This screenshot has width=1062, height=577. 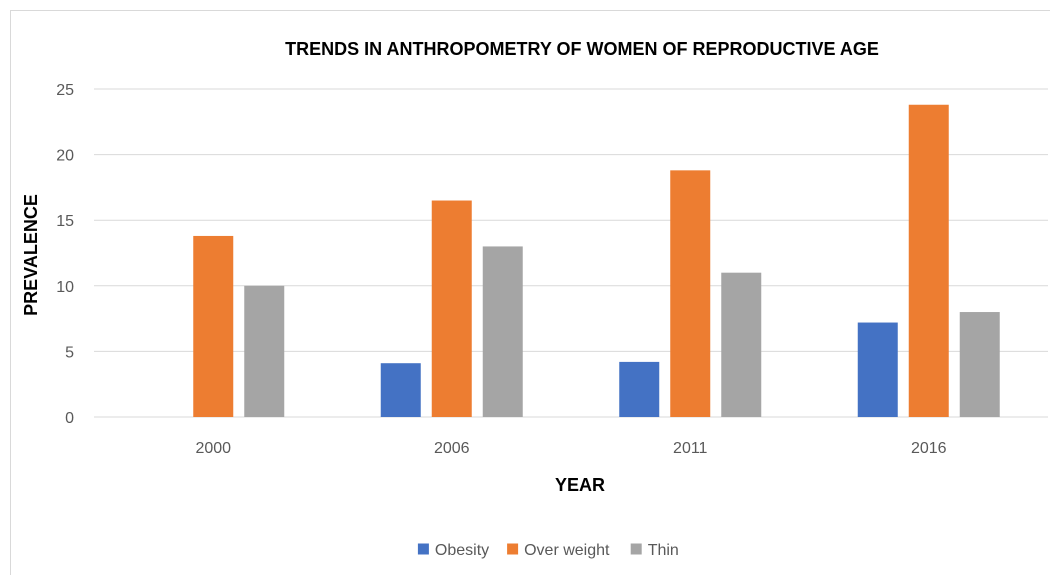 What do you see at coordinates (580, 485) in the screenshot?
I see `x-axis-title: YEAR` at bounding box center [580, 485].